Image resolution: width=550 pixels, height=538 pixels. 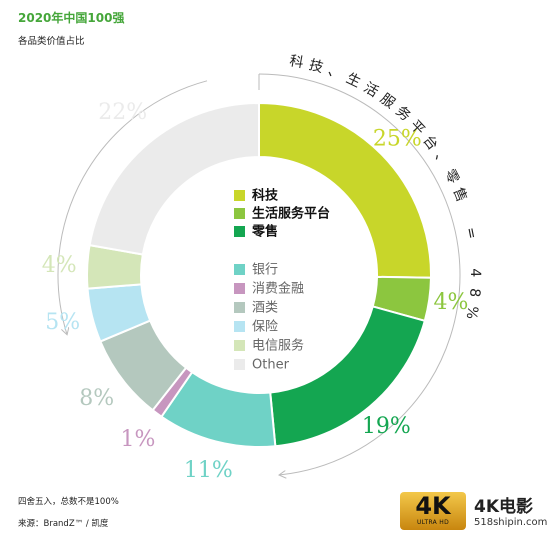 I want to click on annotation-char: =, so click(x=471, y=233).